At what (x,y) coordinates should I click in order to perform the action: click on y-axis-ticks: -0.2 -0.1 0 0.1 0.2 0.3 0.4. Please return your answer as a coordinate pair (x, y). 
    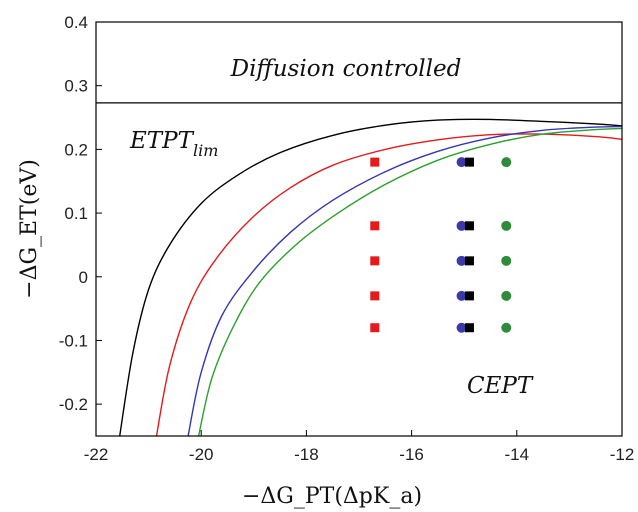
    Looking at the image, I should click on (80, 213).